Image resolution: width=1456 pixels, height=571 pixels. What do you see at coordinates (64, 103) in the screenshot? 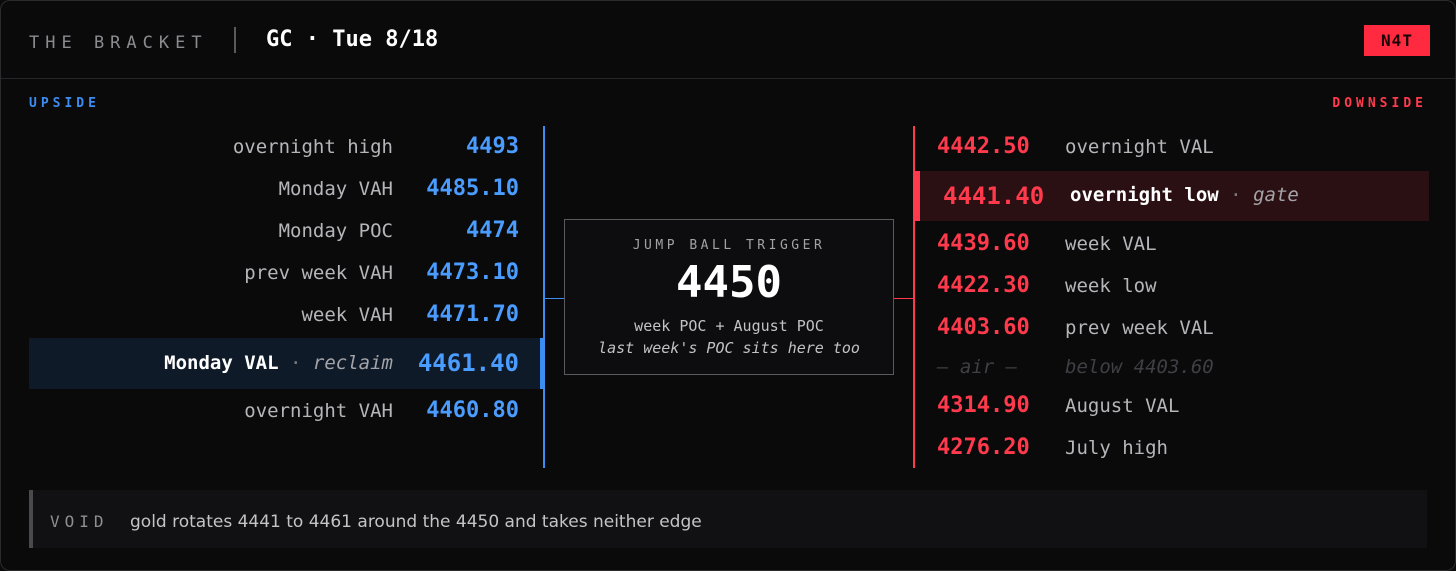
I see `upside-label: UPSIDE` at bounding box center [64, 103].